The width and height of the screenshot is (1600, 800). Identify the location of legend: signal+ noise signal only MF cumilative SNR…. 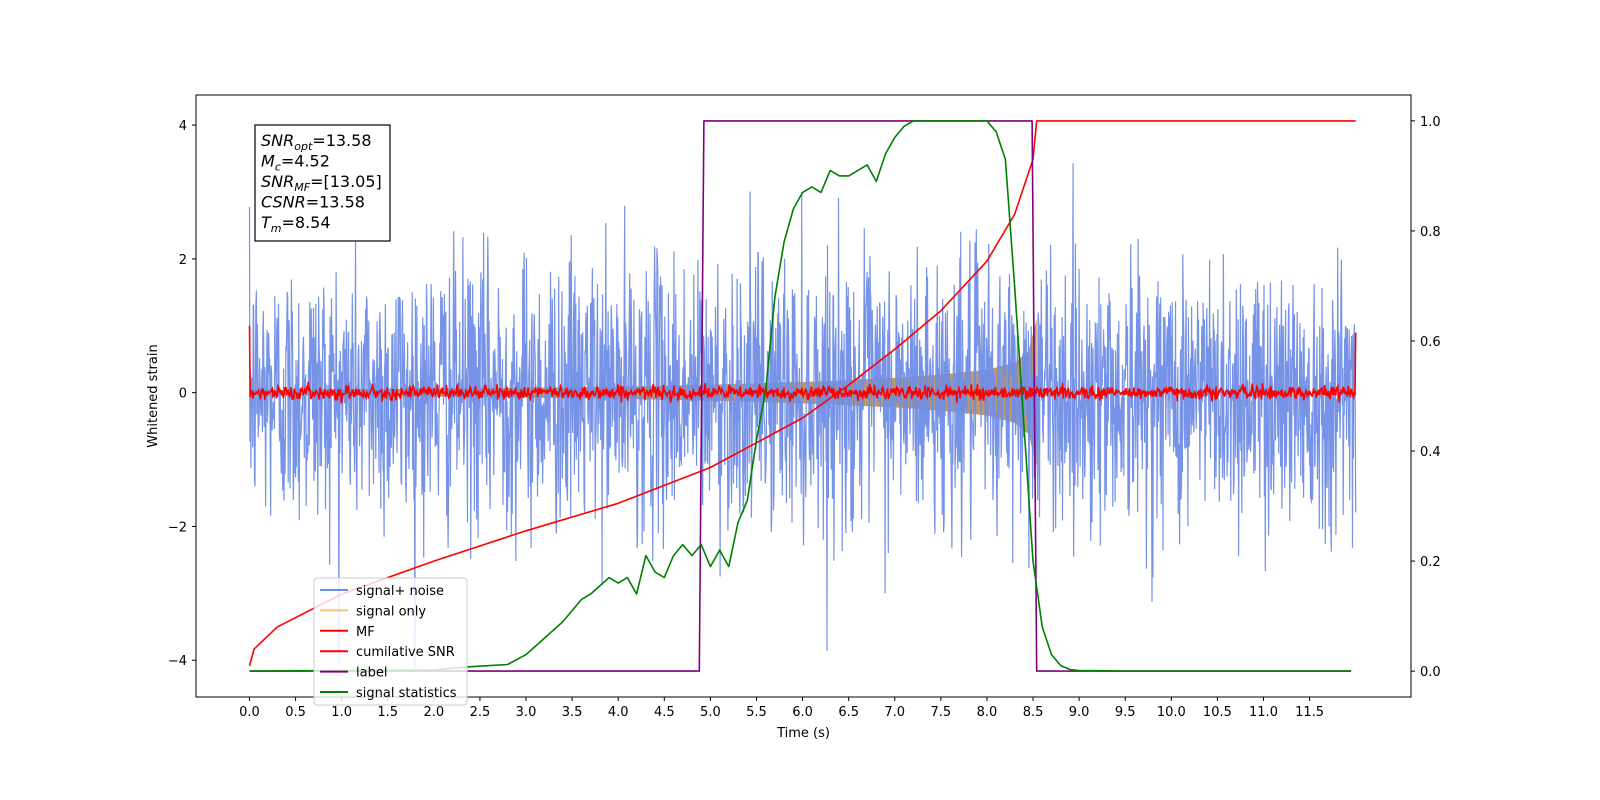
(390, 641).